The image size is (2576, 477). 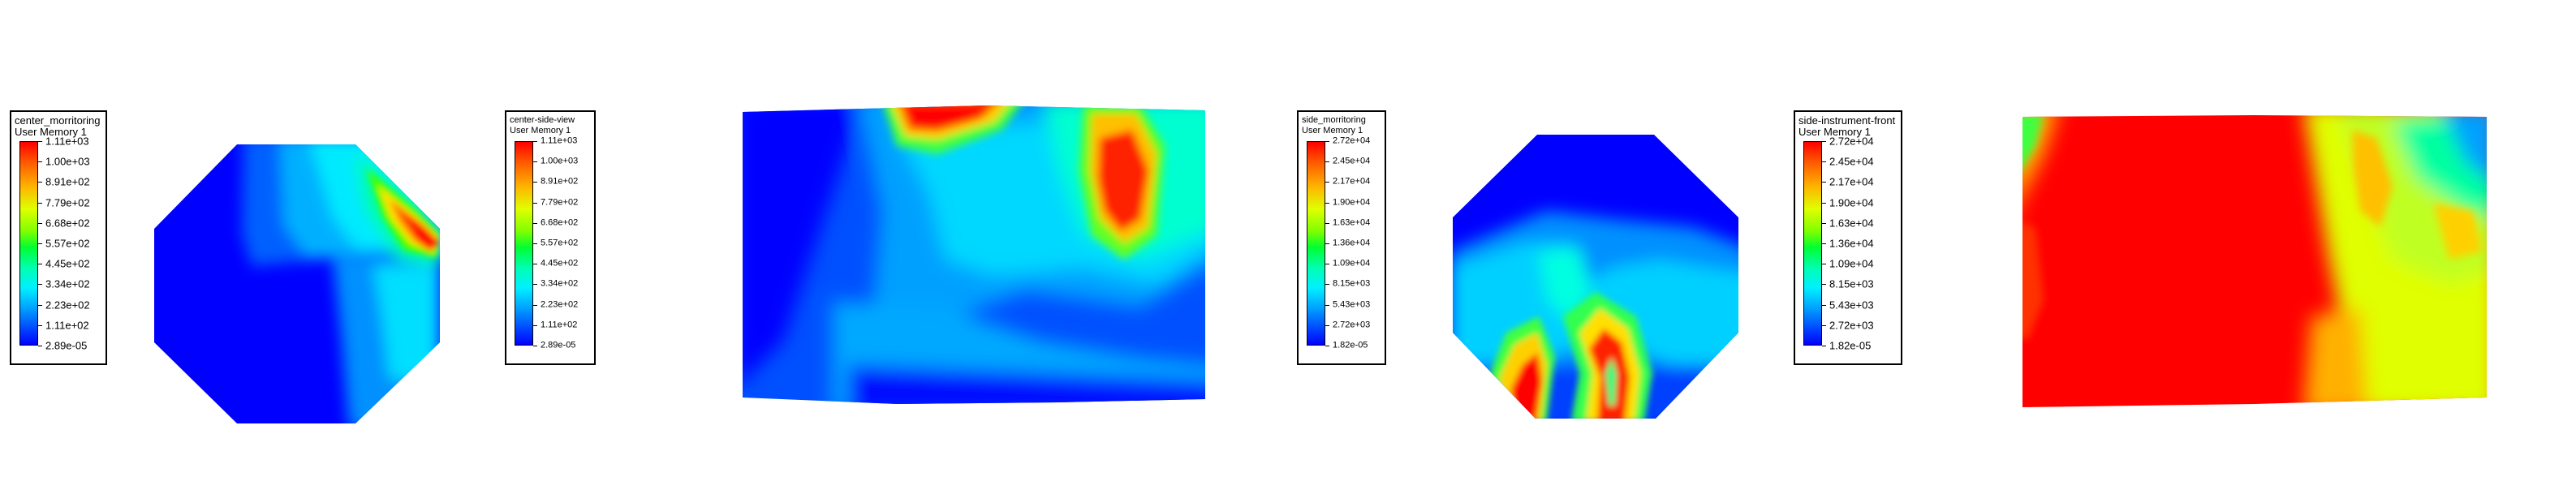 I want to click on legend-tick-label: 1.11e+02, so click(x=559, y=325).